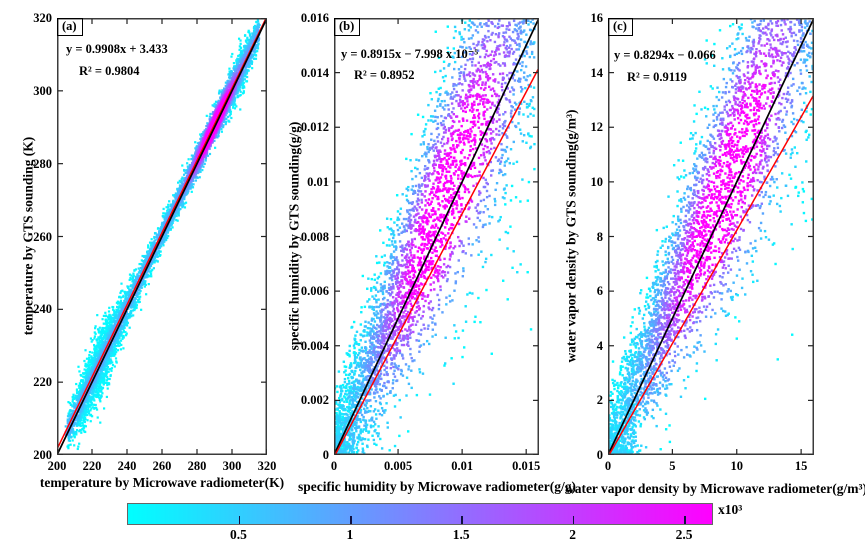 This screenshot has height=544, width=865. What do you see at coordinates (109, 71) in the screenshot?
I see `fit-r2-a: R² = 0.9804` at bounding box center [109, 71].